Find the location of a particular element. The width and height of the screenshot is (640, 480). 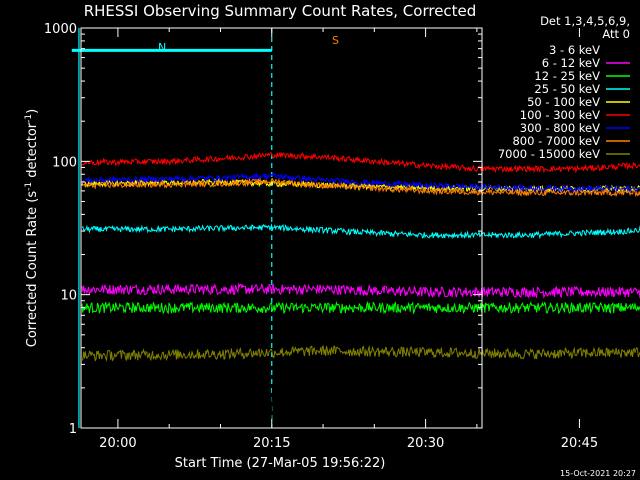

y-tick-label-0: 1 is located at coordinates (73, 429).